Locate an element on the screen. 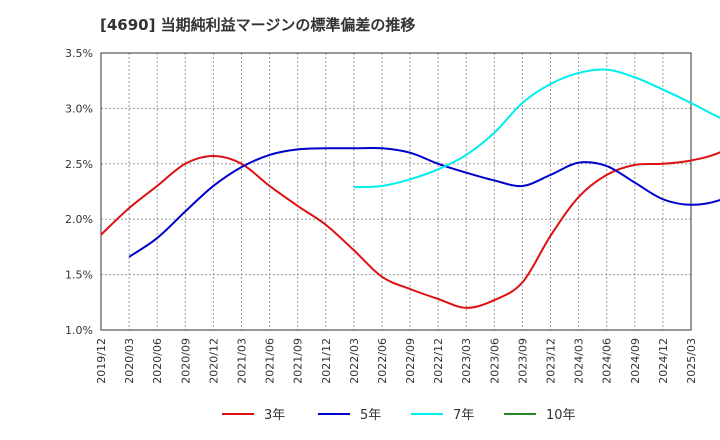  x-tick-label: 2020/09 is located at coordinates (185, 361).